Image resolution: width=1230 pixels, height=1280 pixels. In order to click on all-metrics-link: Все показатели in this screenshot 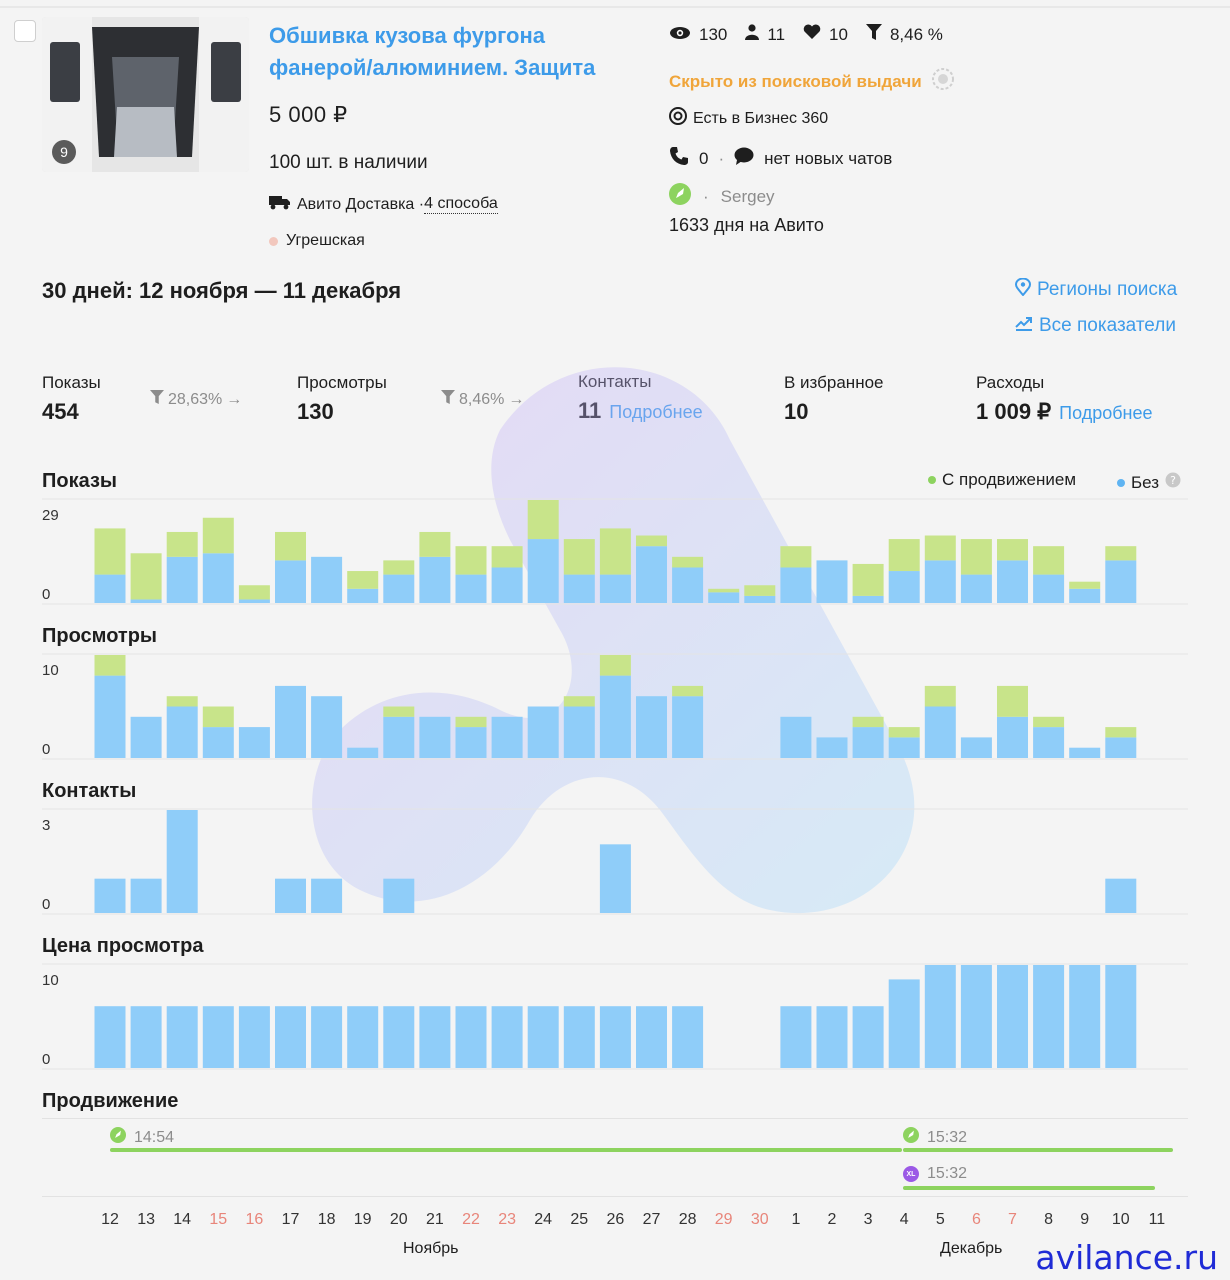, I will do `click(1095, 326)`.